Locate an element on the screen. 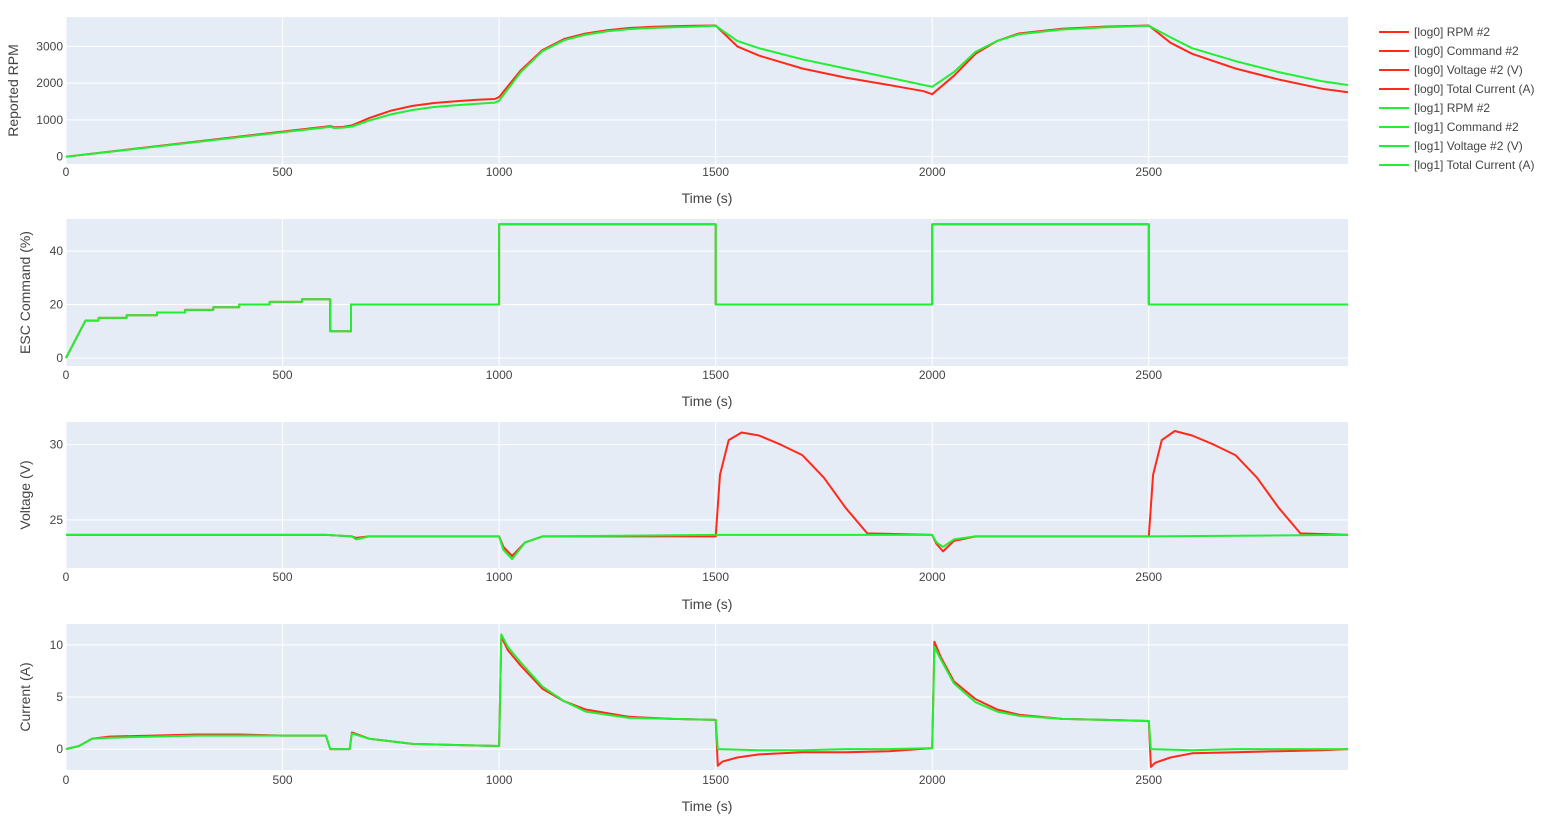 This screenshot has height=825, width=1544. legend-label: [log1] RPM #2 is located at coordinates (1452, 108).